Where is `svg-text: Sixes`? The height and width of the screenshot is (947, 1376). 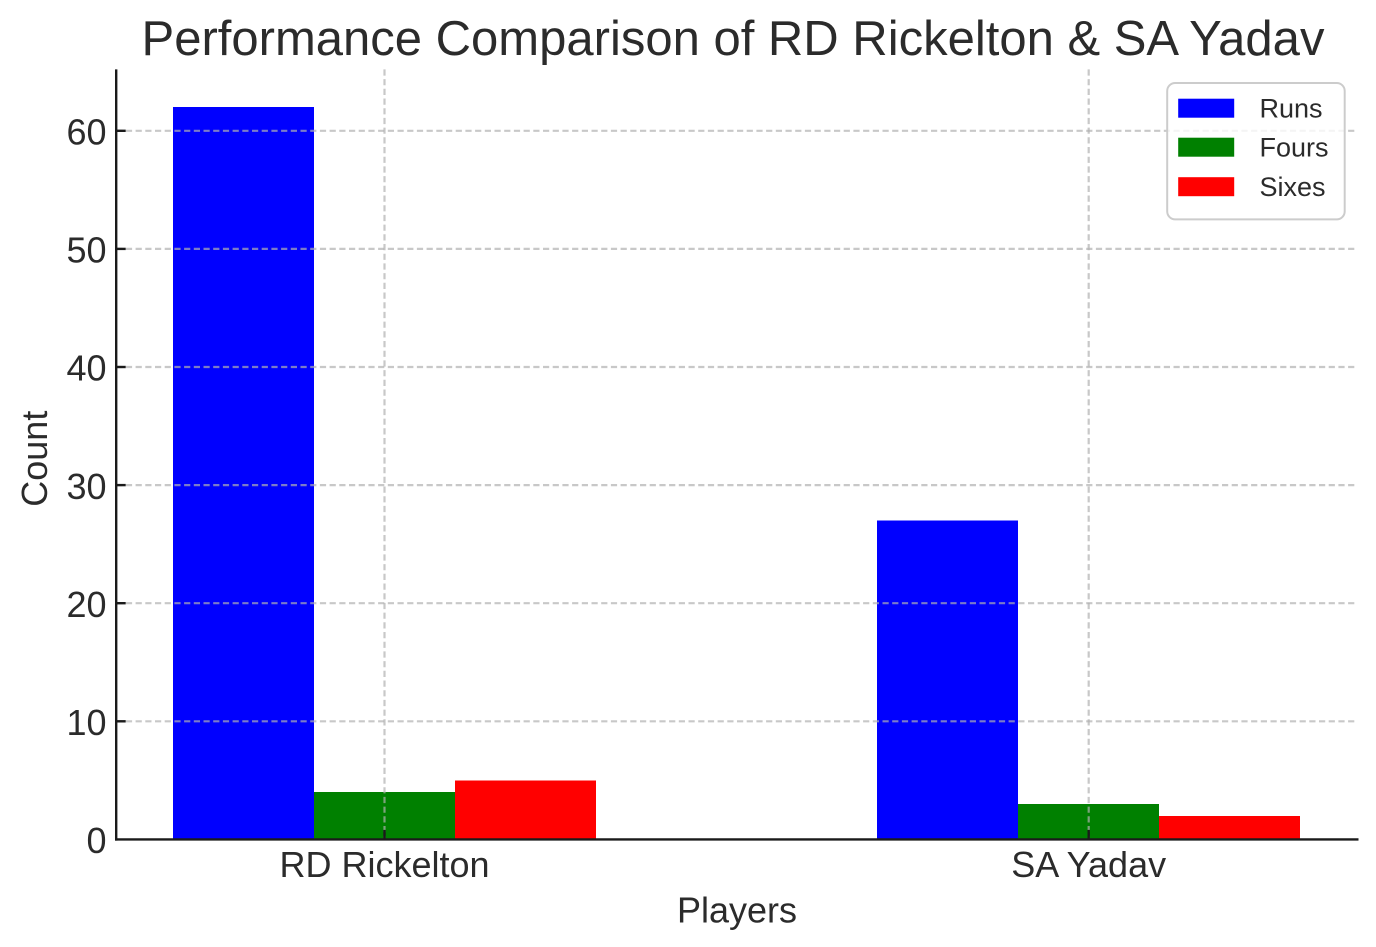 svg-text: Sixes is located at coordinates (1293, 187).